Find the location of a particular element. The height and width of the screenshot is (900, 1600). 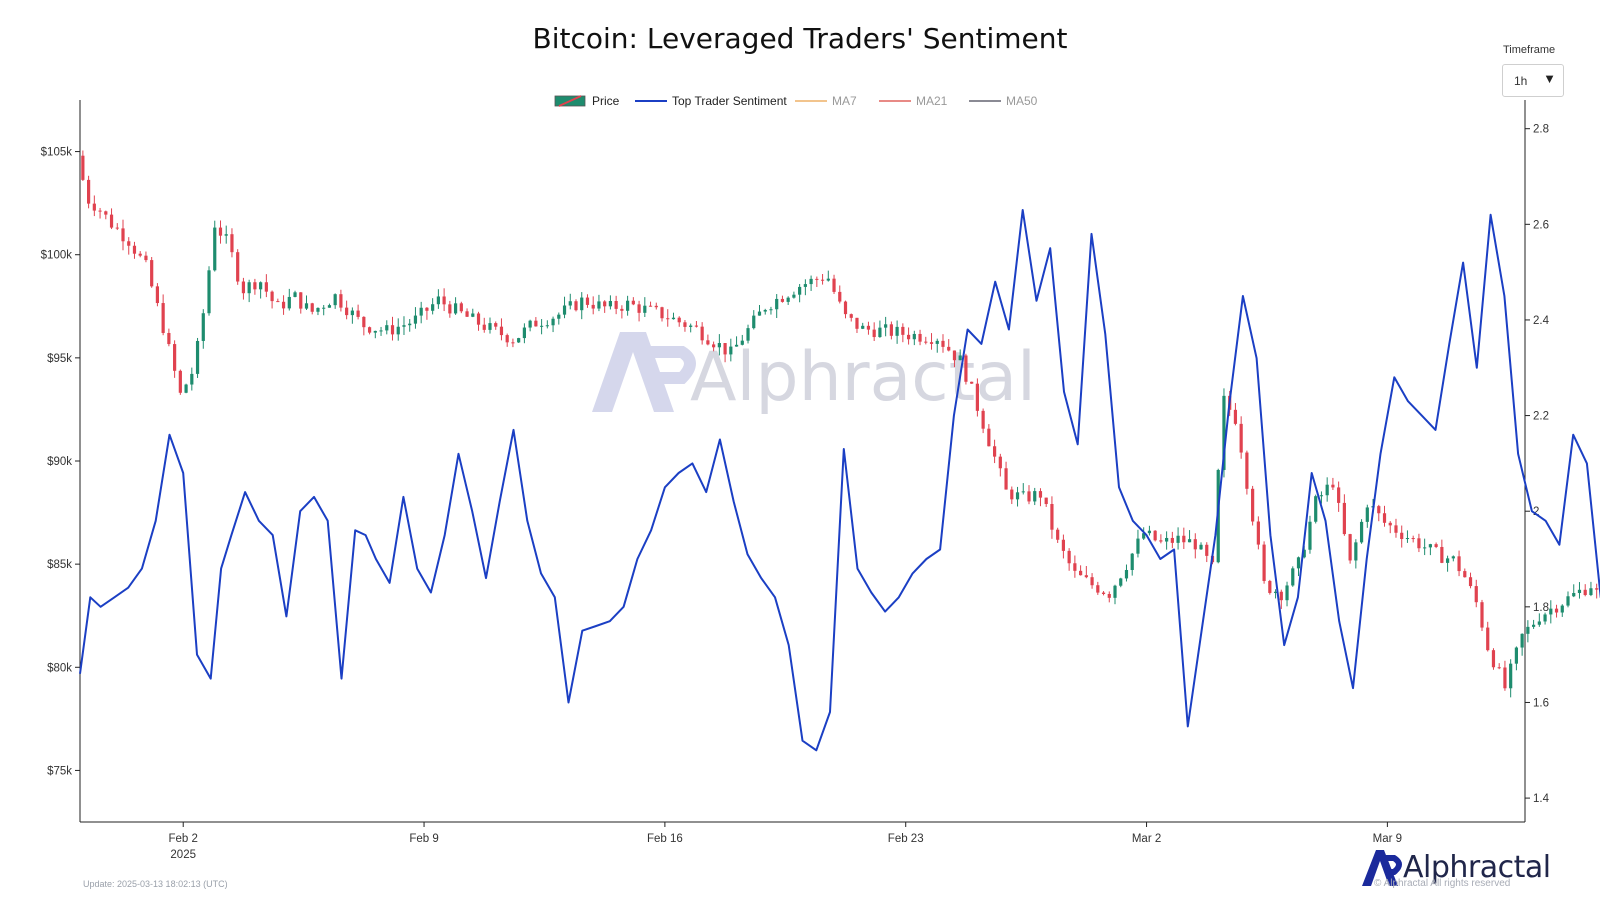

y-left-tick-label: $75k is located at coordinates (59, 771).